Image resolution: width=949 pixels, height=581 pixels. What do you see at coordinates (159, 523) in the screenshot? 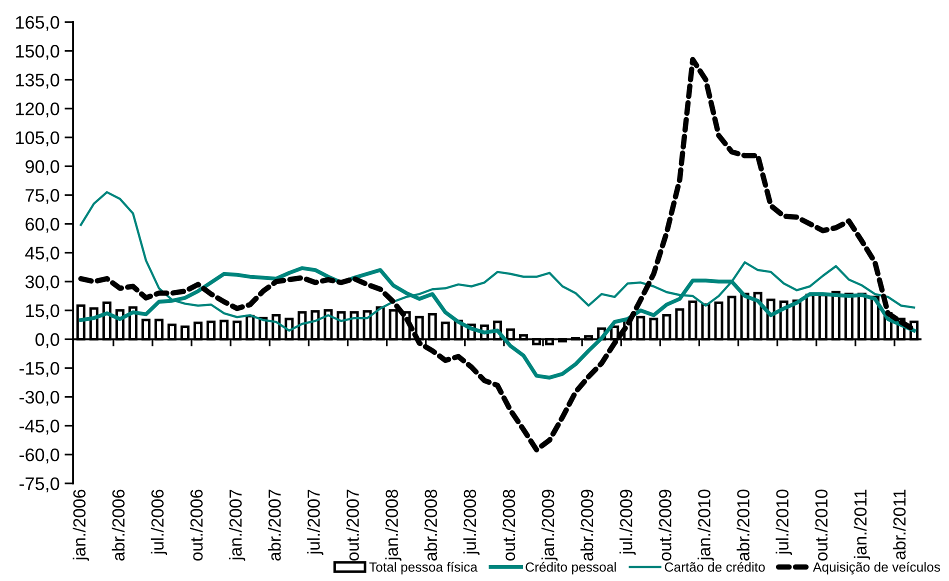
I see `x-tick-label: jul./2006` at bounding box center [159, 523].